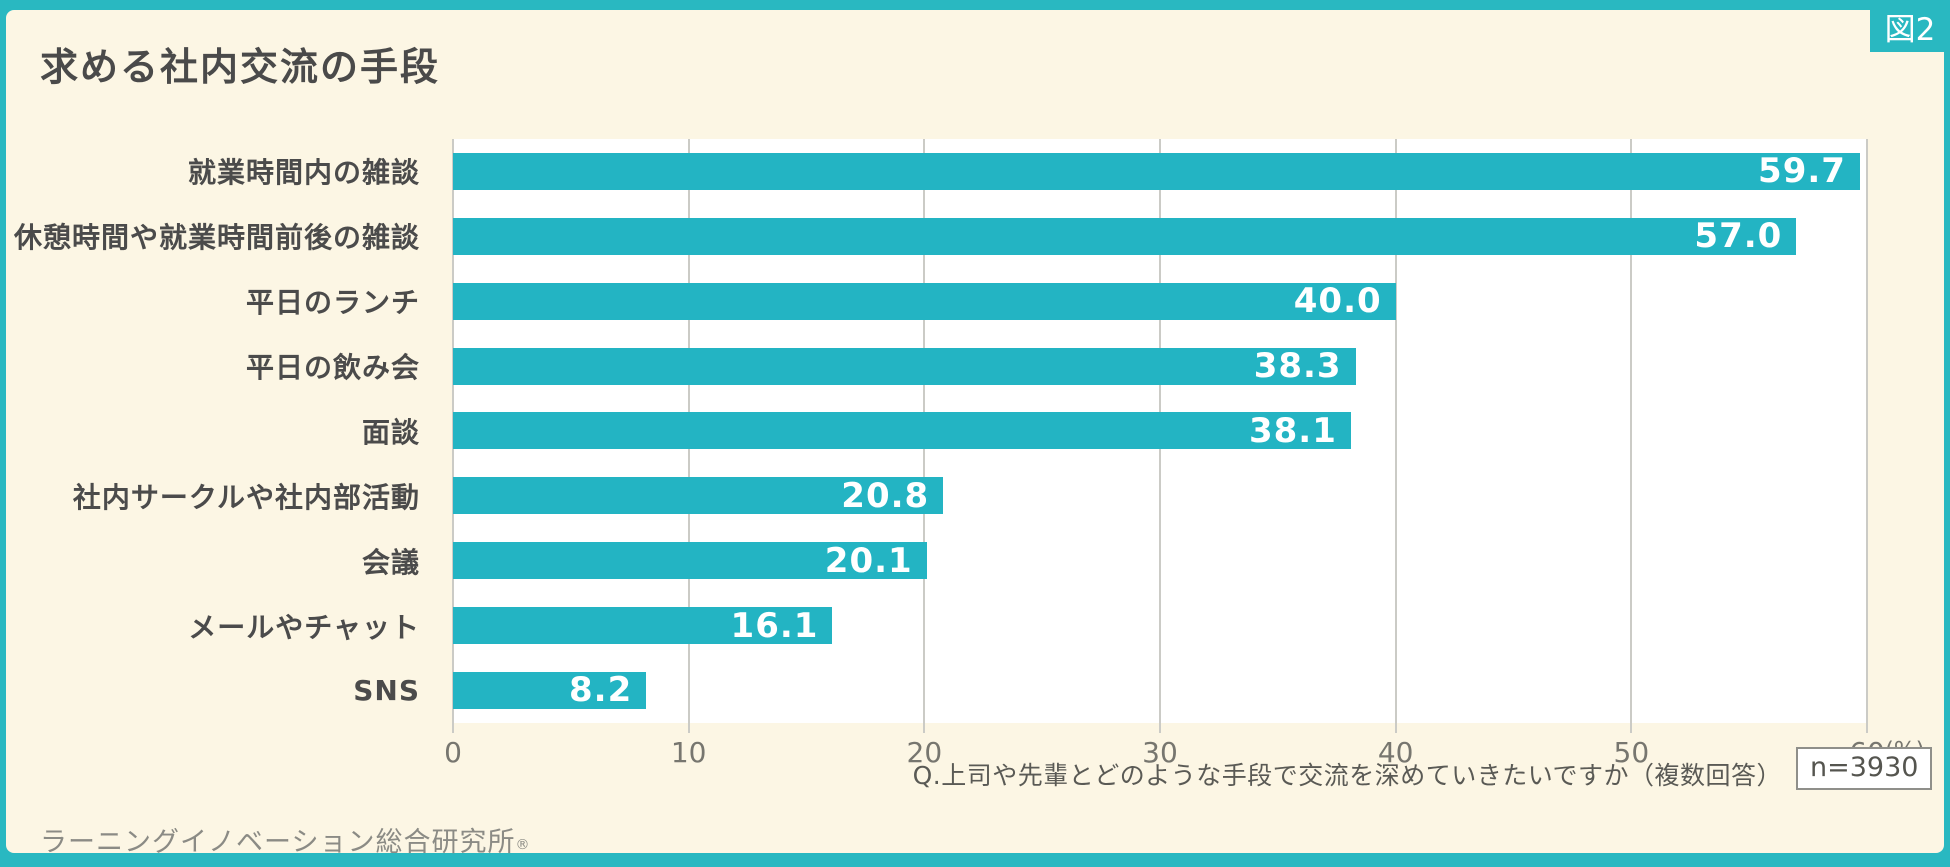  What do you see at coordinates (643, 625) in the screenshot?
I see `bar: 16.1` at bounding box center [643, 625].